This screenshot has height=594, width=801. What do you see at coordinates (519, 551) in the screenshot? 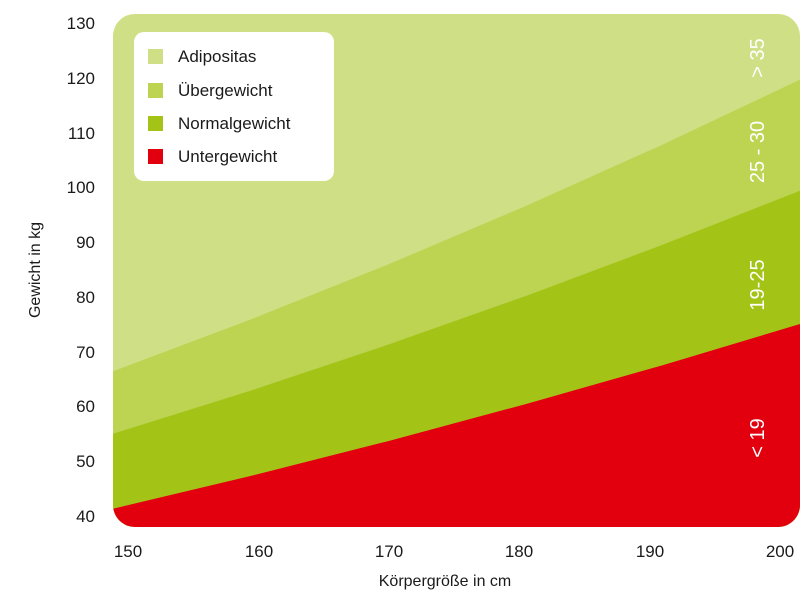
I see `x-tick-label: 180` at bounding box center [519, 551].